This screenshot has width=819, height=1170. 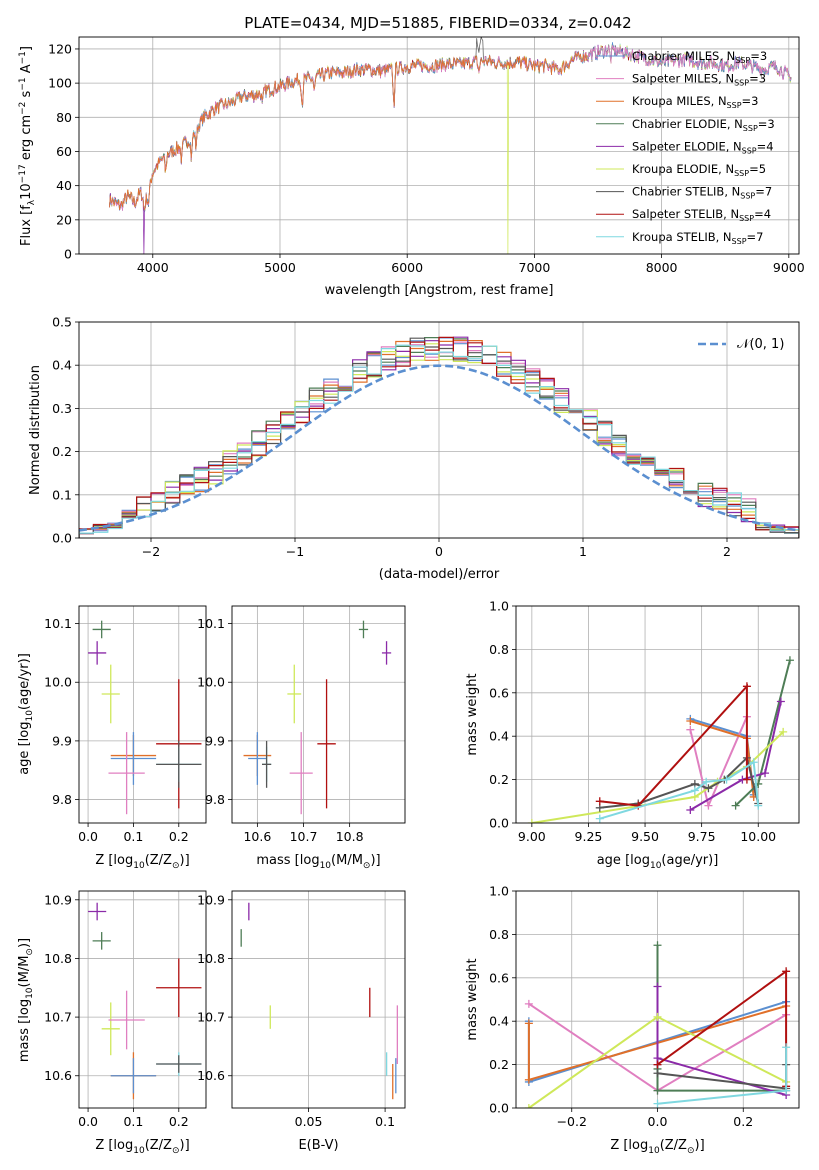 I want to click on x-axis-label: wavelength [Angstrom, rest frame], so click(x=439, y=290).